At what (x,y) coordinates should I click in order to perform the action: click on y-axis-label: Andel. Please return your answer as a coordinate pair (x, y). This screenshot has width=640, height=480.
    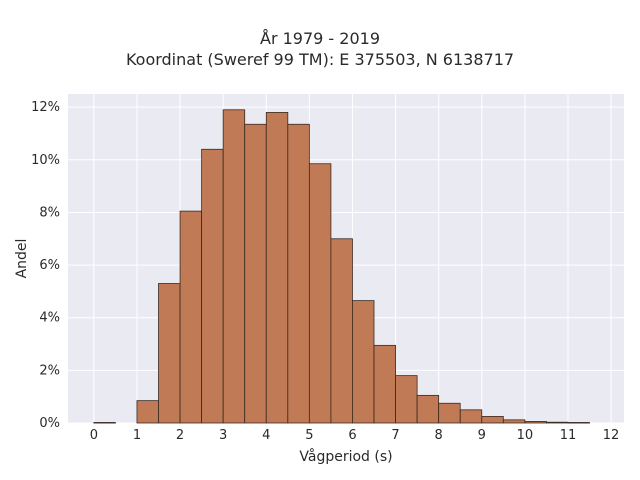
    Looking at the image, I should click on (22, 259).